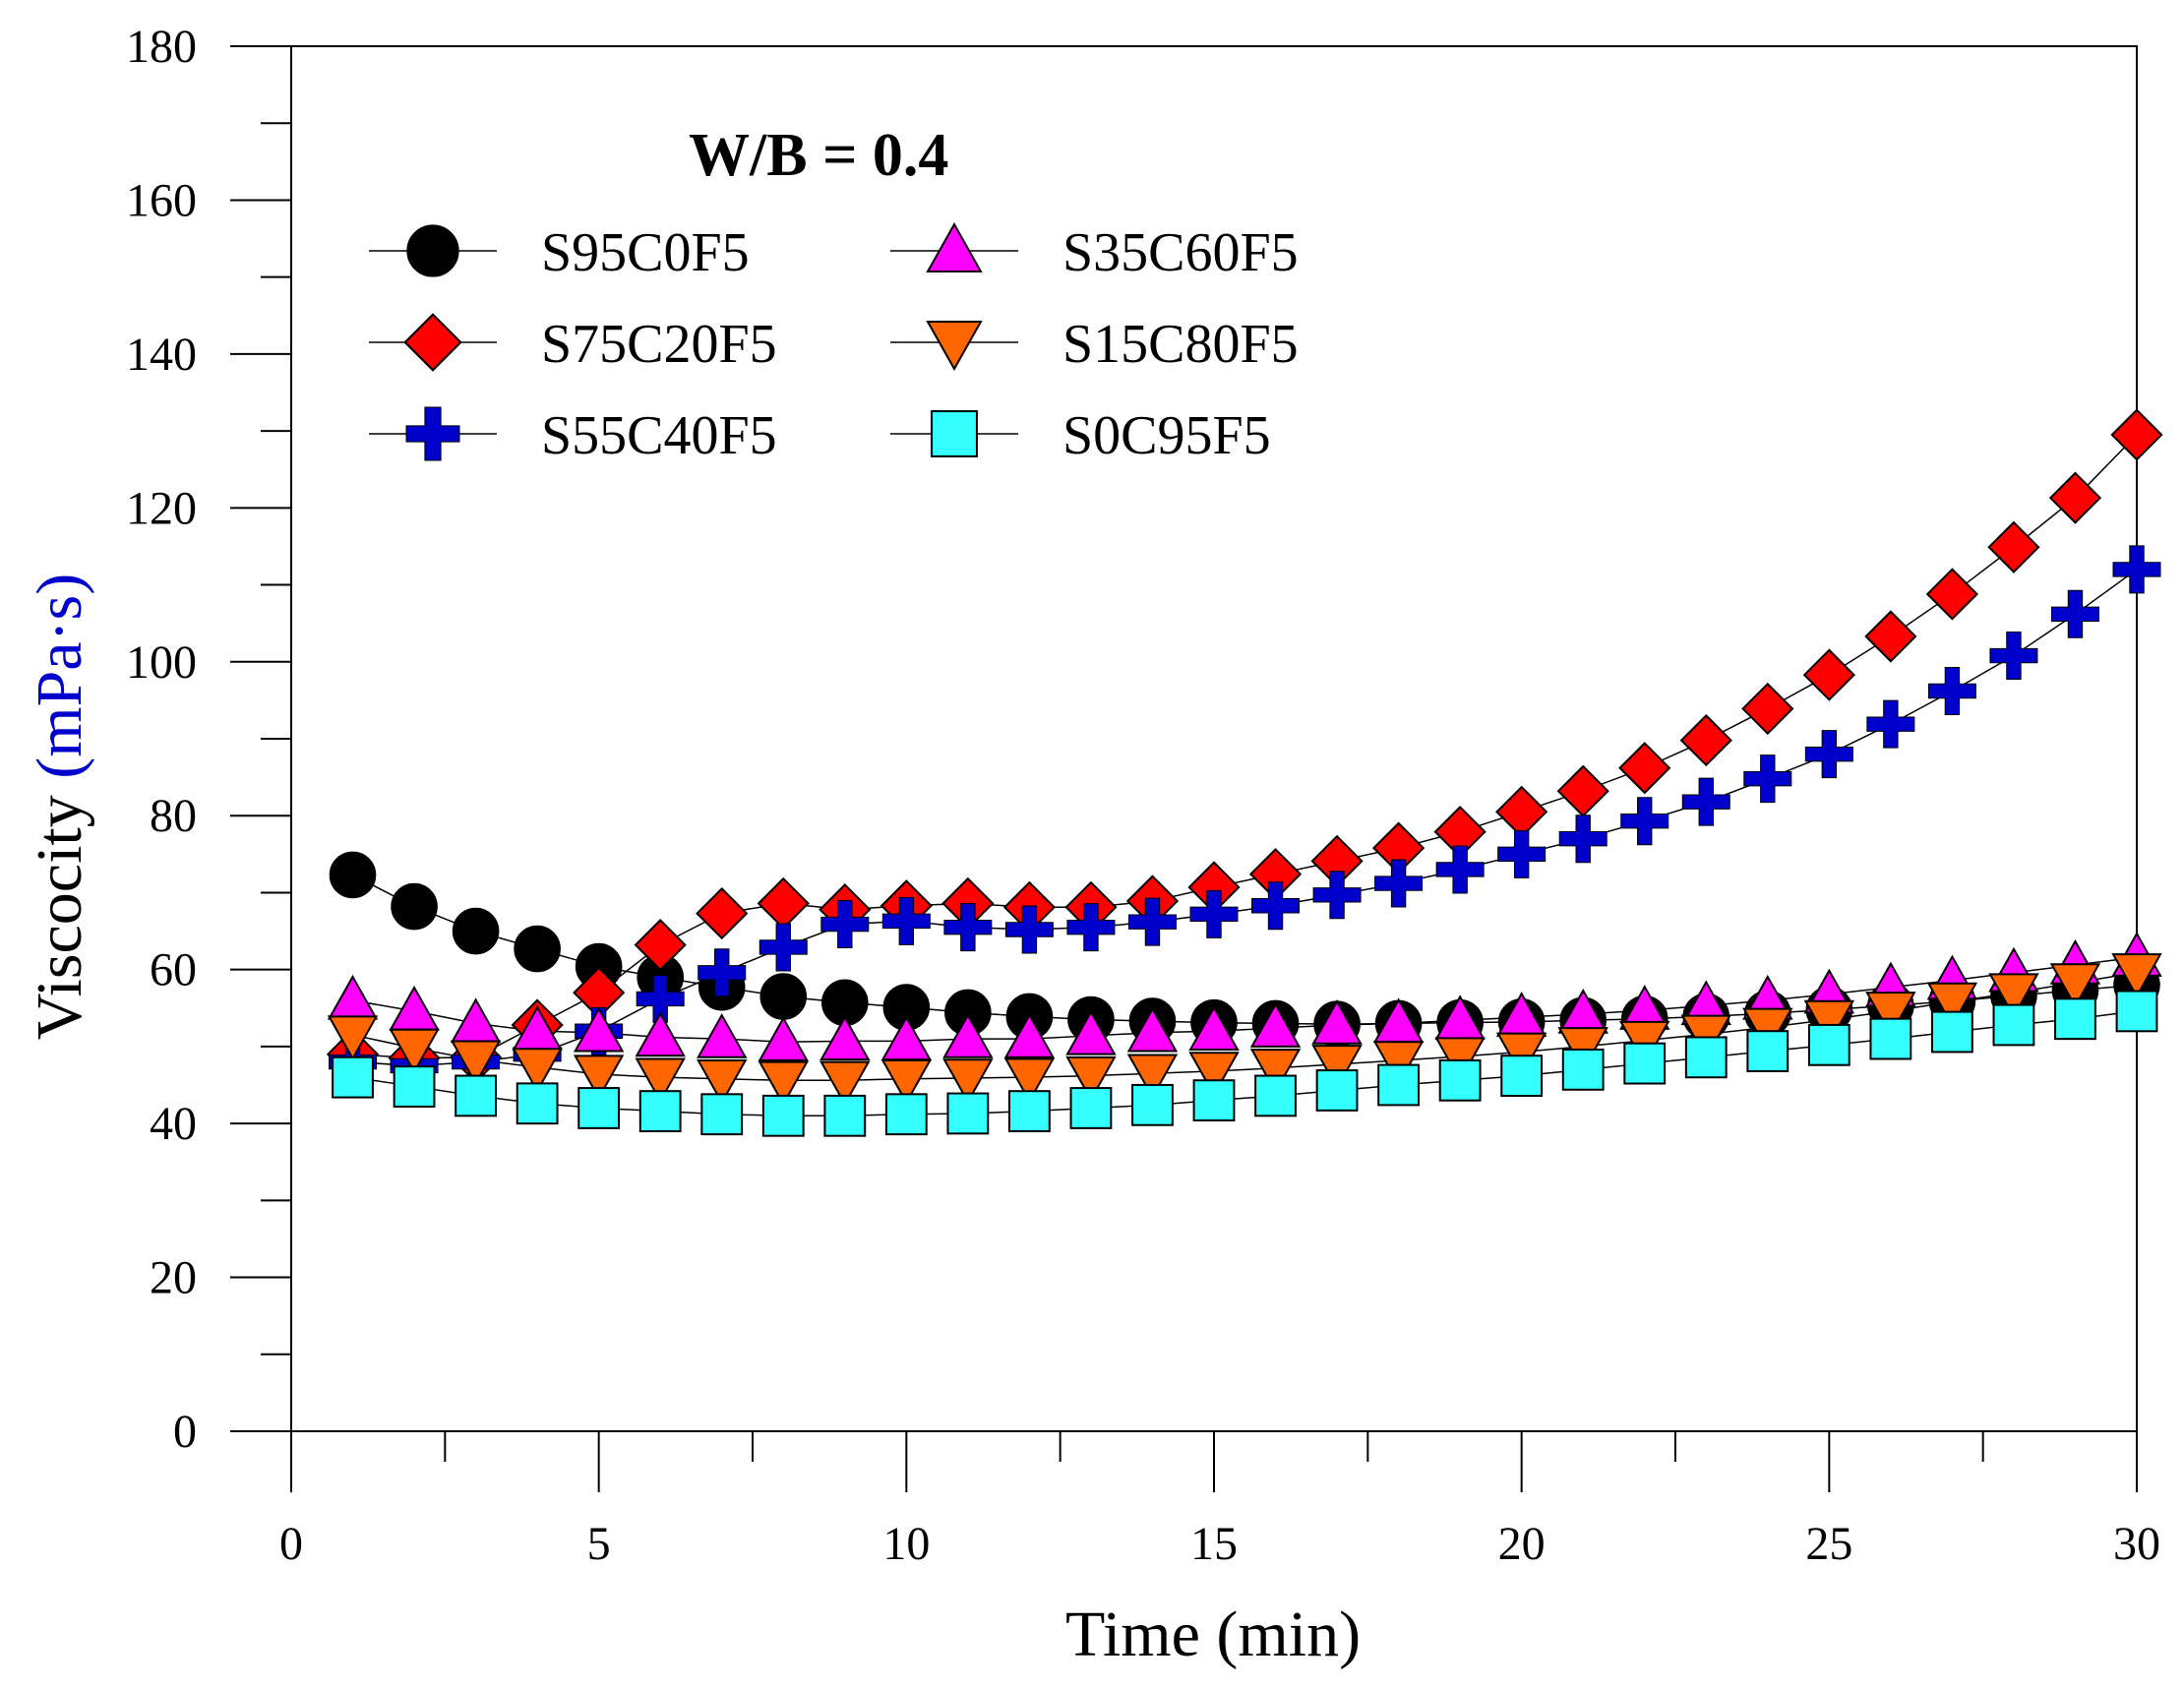  Describe the element at coordinates (208, 739) in the screenshot. I see `y-axis-ticks: 0 20 40 60 80 100 120 140 160 180` at that location.